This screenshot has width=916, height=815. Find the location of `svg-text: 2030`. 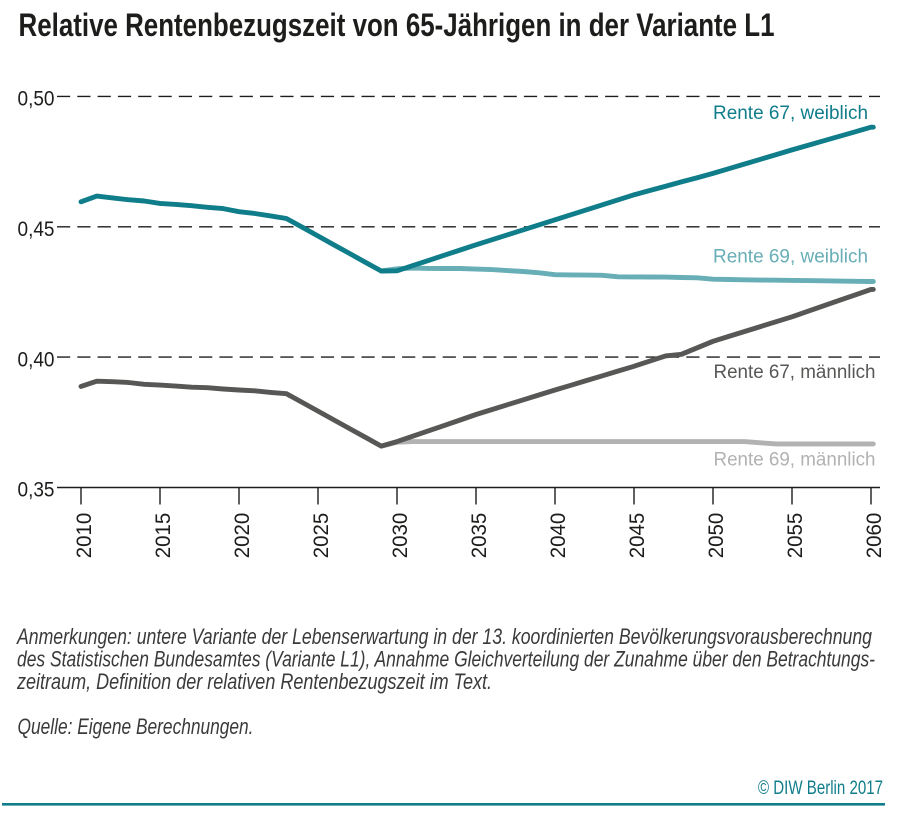

svg-text: 2030 is located at coordinates (400, 536).